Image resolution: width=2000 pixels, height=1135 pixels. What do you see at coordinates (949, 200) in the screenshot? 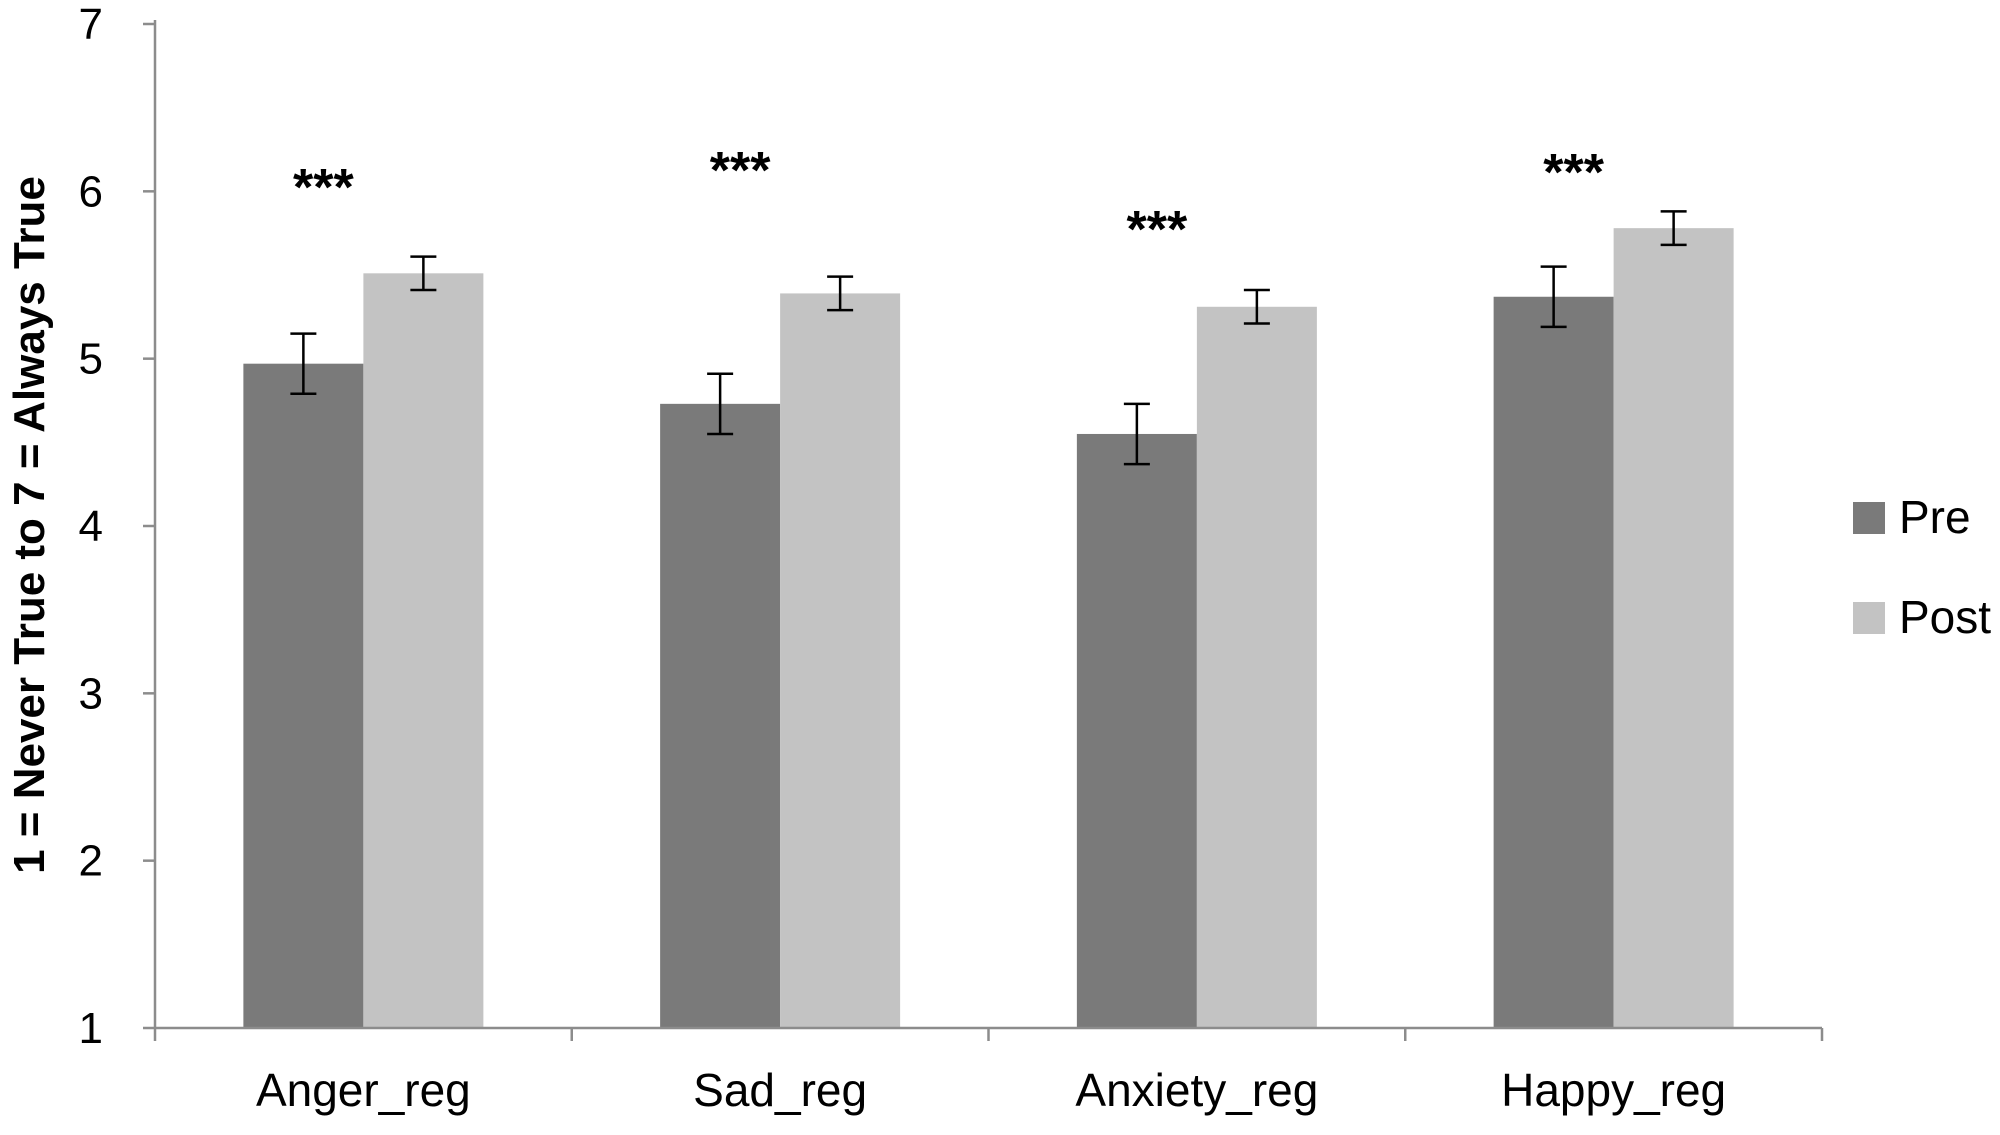
I see `significance-annotations: *** *** *** ***` at bounding box center [949, 200].